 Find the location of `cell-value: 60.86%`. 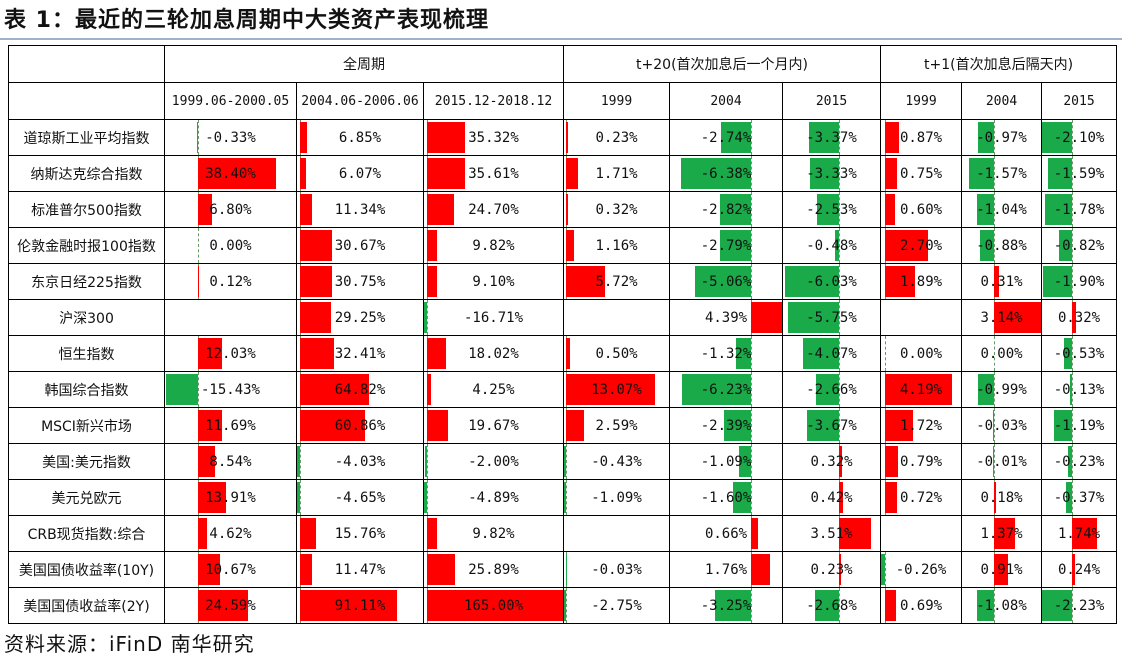

cell-value: 60.86% is located at coordinates (360, 425).